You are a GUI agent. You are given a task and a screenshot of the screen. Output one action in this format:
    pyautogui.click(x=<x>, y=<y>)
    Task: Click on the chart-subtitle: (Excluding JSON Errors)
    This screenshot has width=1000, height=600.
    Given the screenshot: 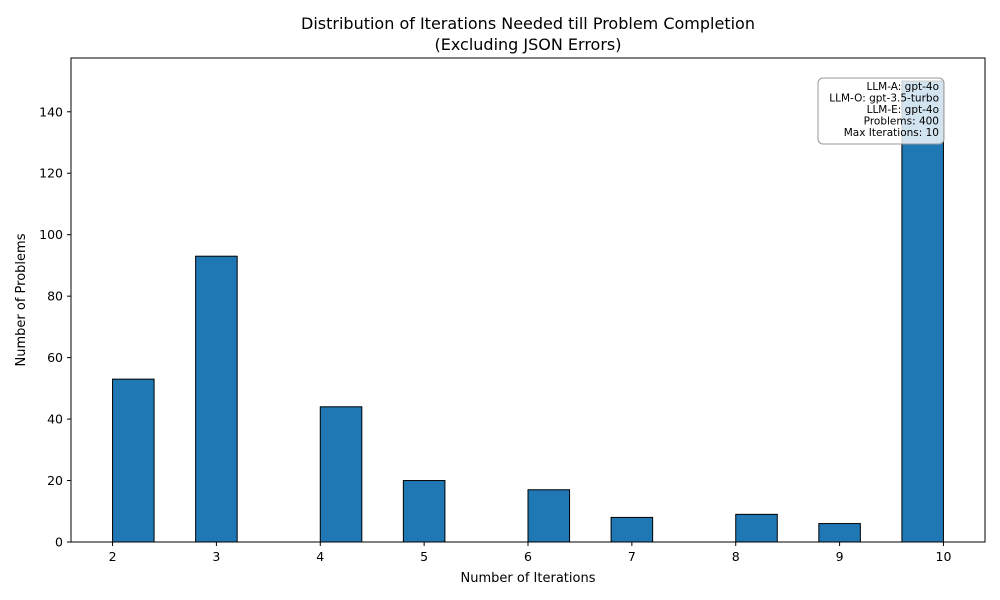 What is the action you would take?
    pyautogui.click(x=527, y=44)
    